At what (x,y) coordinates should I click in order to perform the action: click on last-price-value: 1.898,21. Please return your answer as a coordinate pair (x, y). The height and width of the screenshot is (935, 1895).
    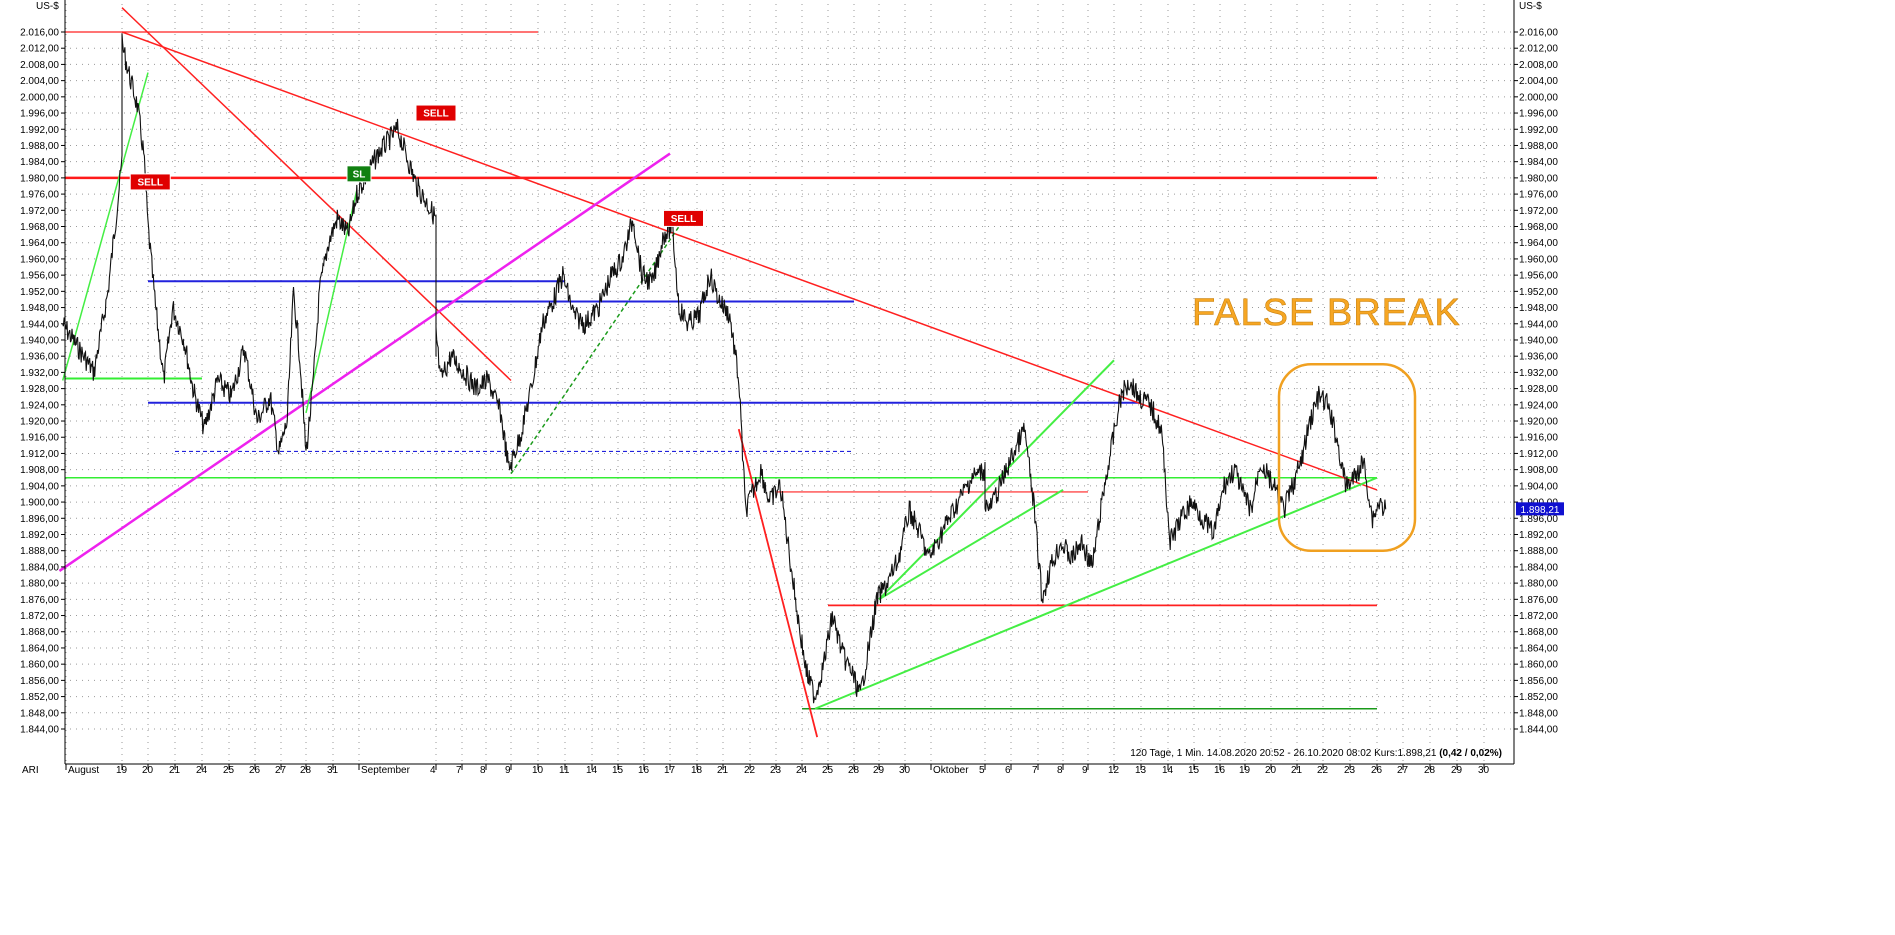
    Looking at the image, I should click on (1540, 510).